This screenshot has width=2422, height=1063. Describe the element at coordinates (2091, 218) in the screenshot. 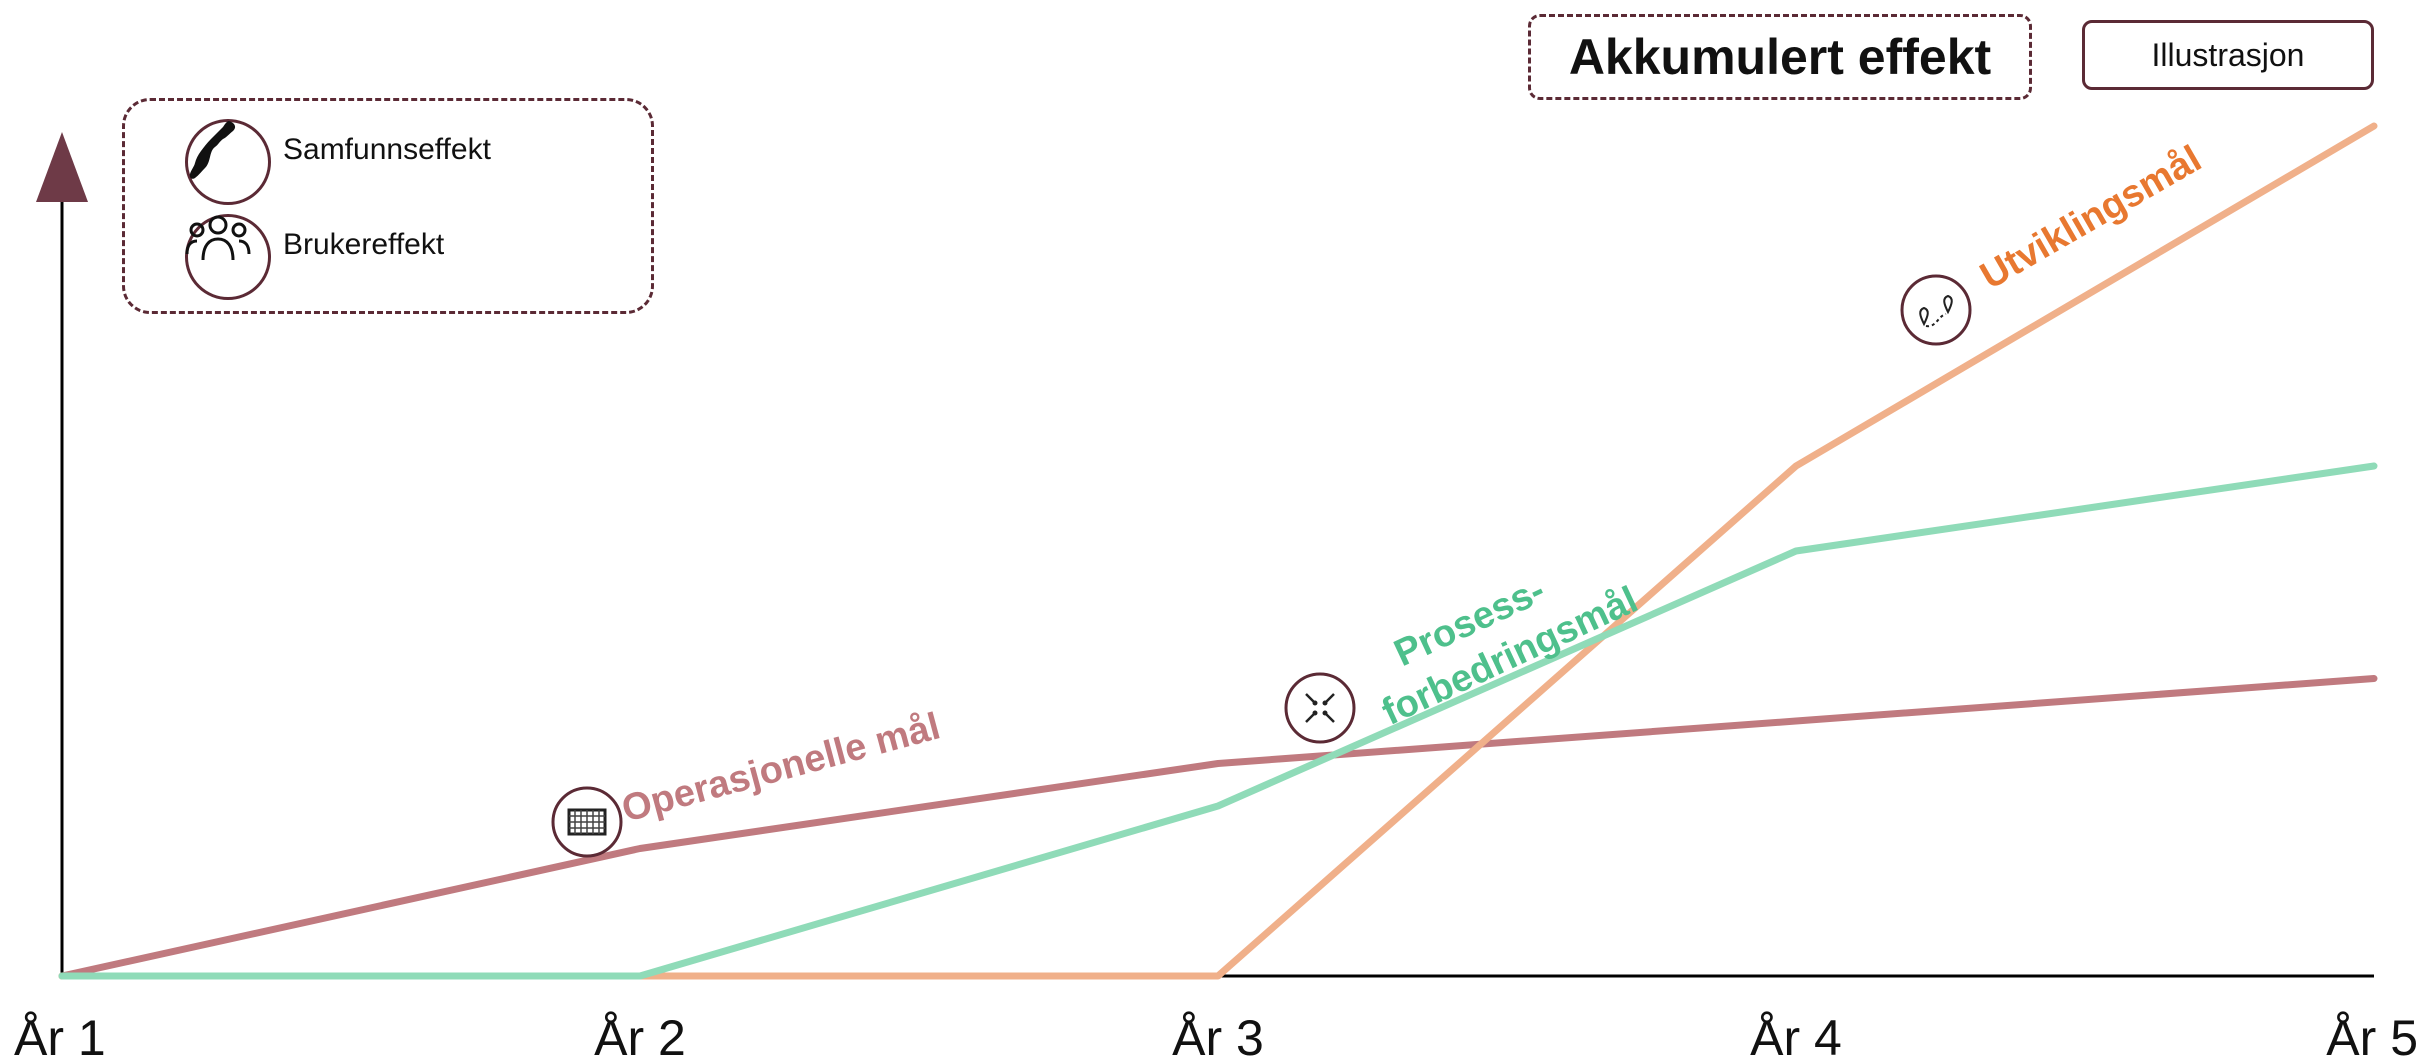

I see `series-label-2: Utviklingsmål` at that location.